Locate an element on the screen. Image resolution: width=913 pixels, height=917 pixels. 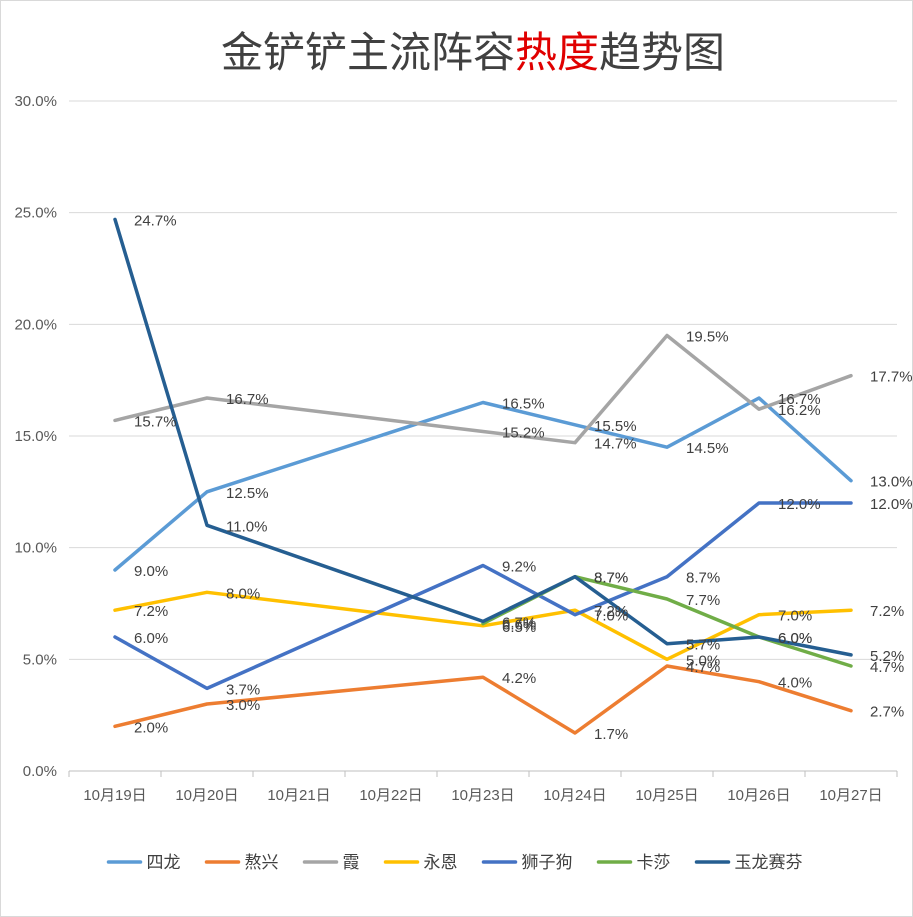
data-label: 11.0% is located at coordinates (246, 526).